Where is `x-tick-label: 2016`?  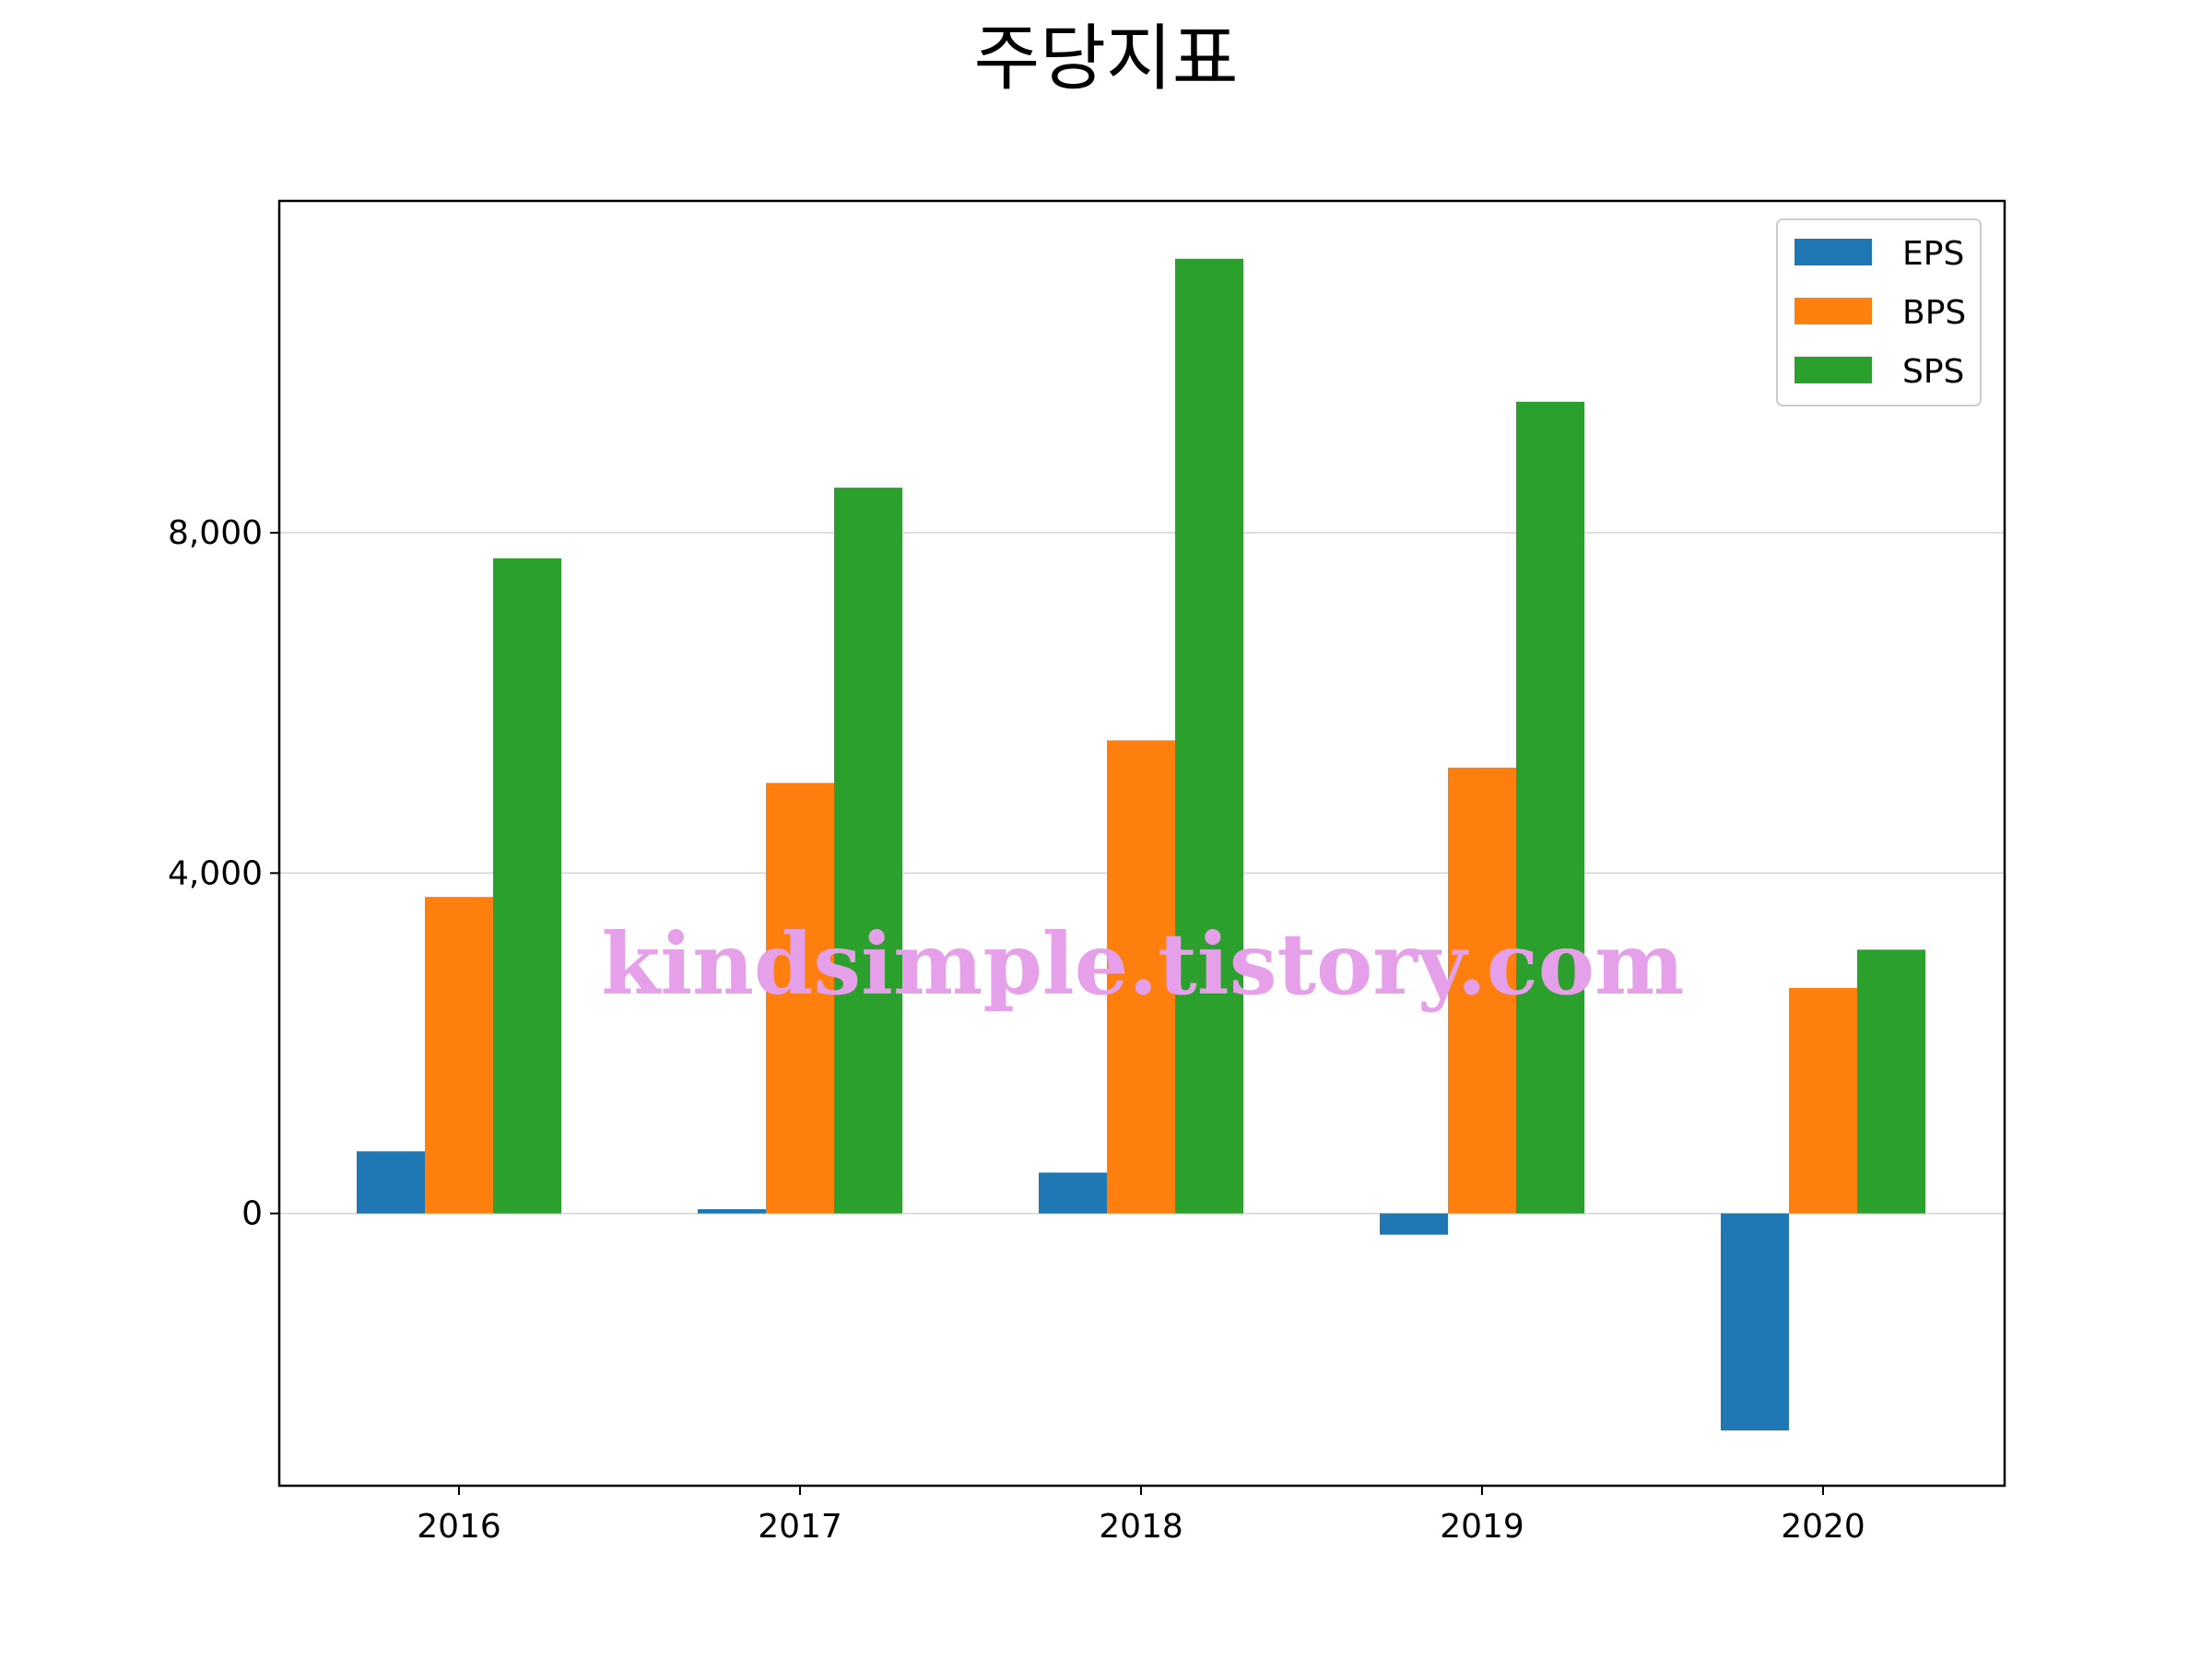
x-tick-label: 2016 is located at coordinates (459, 1527).